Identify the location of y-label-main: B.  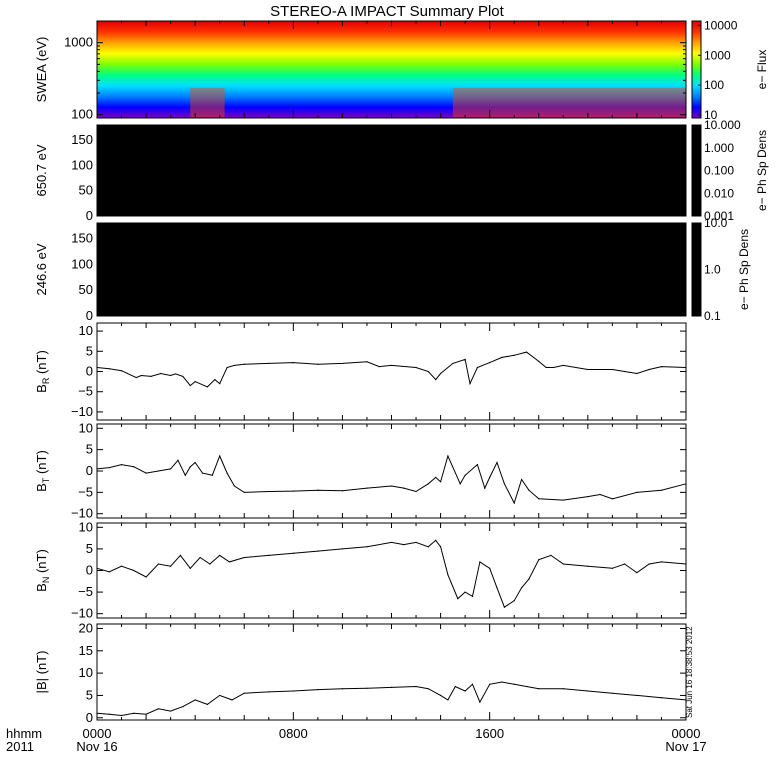
(41, 587).